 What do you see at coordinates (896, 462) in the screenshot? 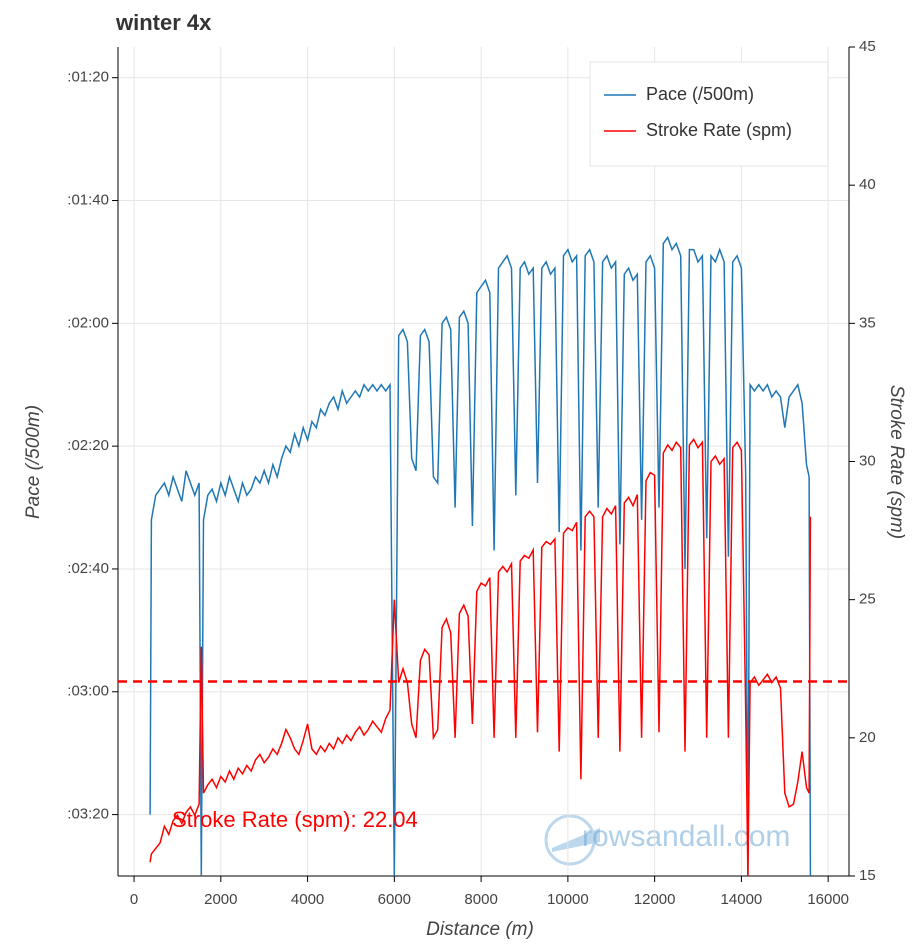
I see `y2-axis-label: Stroke Rate (spm)` at bounding box center [896, 462].